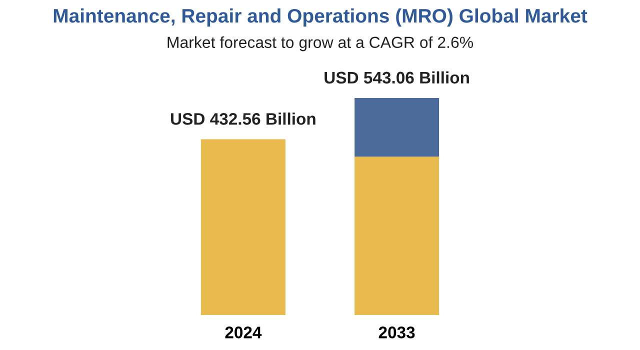  Describe the element at coordinates (396, 77) in the screenshot. I see `total-label: USD 543.06 Billion` at that location.